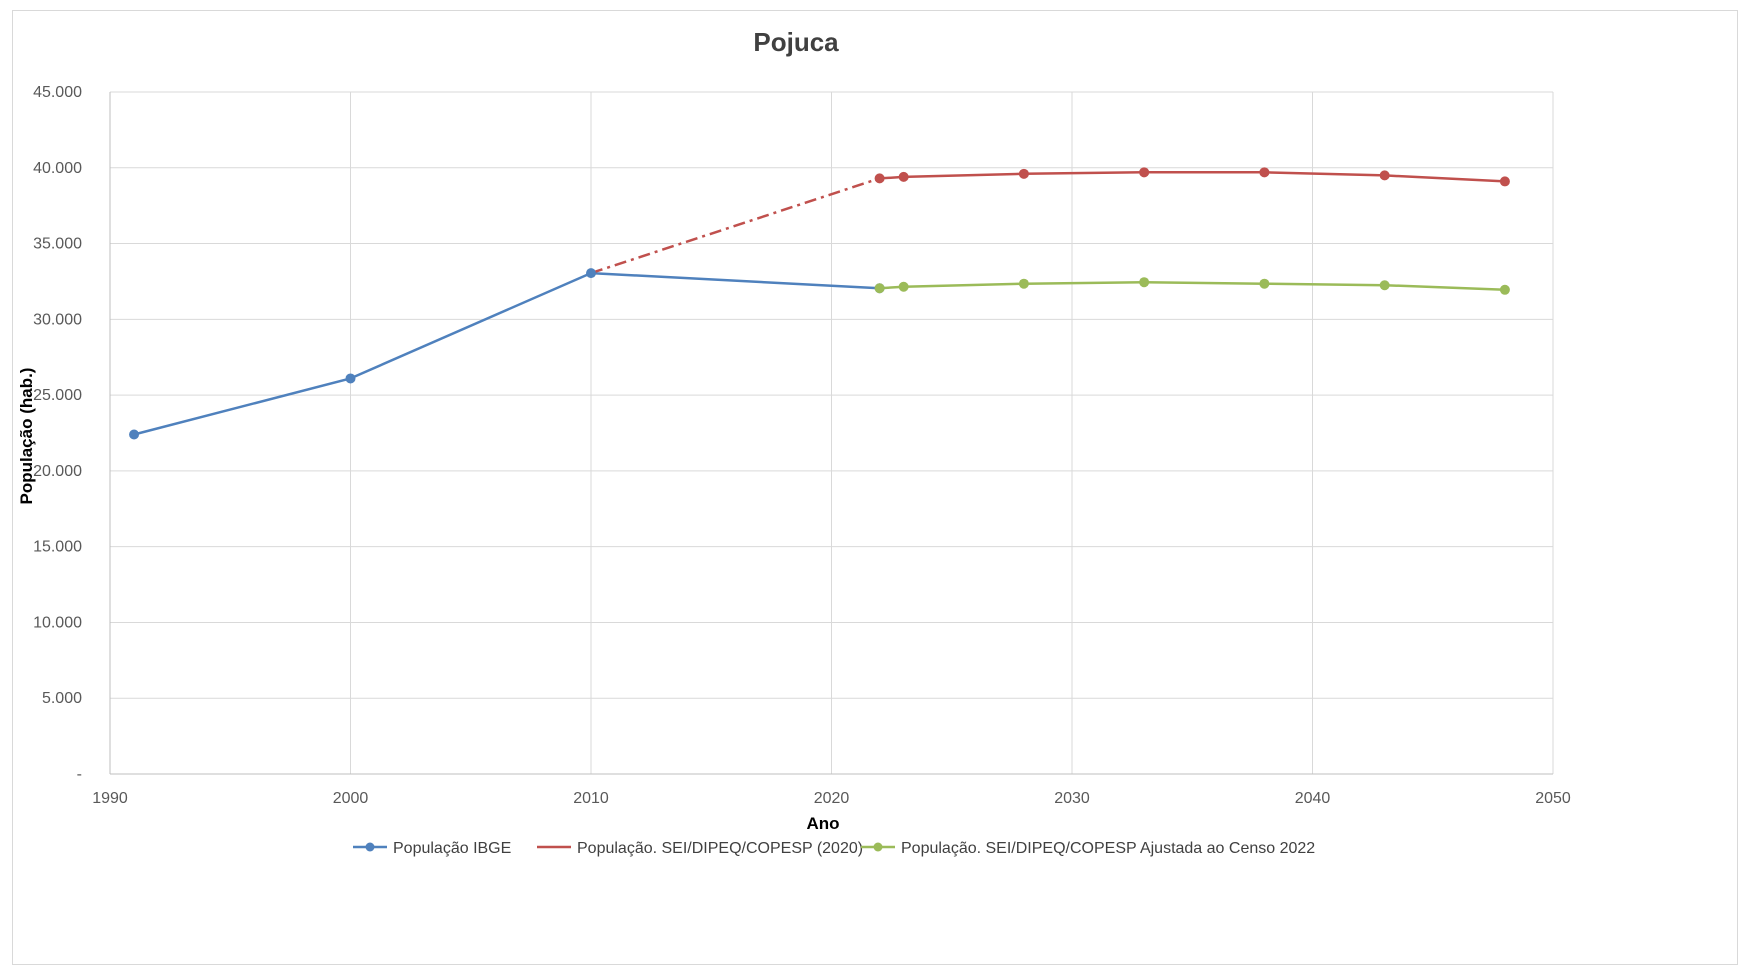 This screenshot has width=1740, height=967. What do you see at coordinates (1553, 798) in the screenshot?
I see `x-tick-label: 2050` at bounding box center [1553, 798].